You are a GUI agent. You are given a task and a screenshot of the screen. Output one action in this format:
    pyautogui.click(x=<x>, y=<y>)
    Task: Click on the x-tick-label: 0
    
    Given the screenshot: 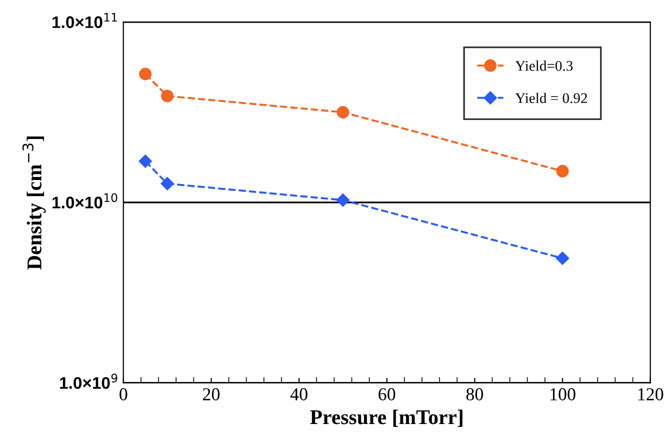 What is the action you would take?
    pyautogui.click(x=124, y=394)
    